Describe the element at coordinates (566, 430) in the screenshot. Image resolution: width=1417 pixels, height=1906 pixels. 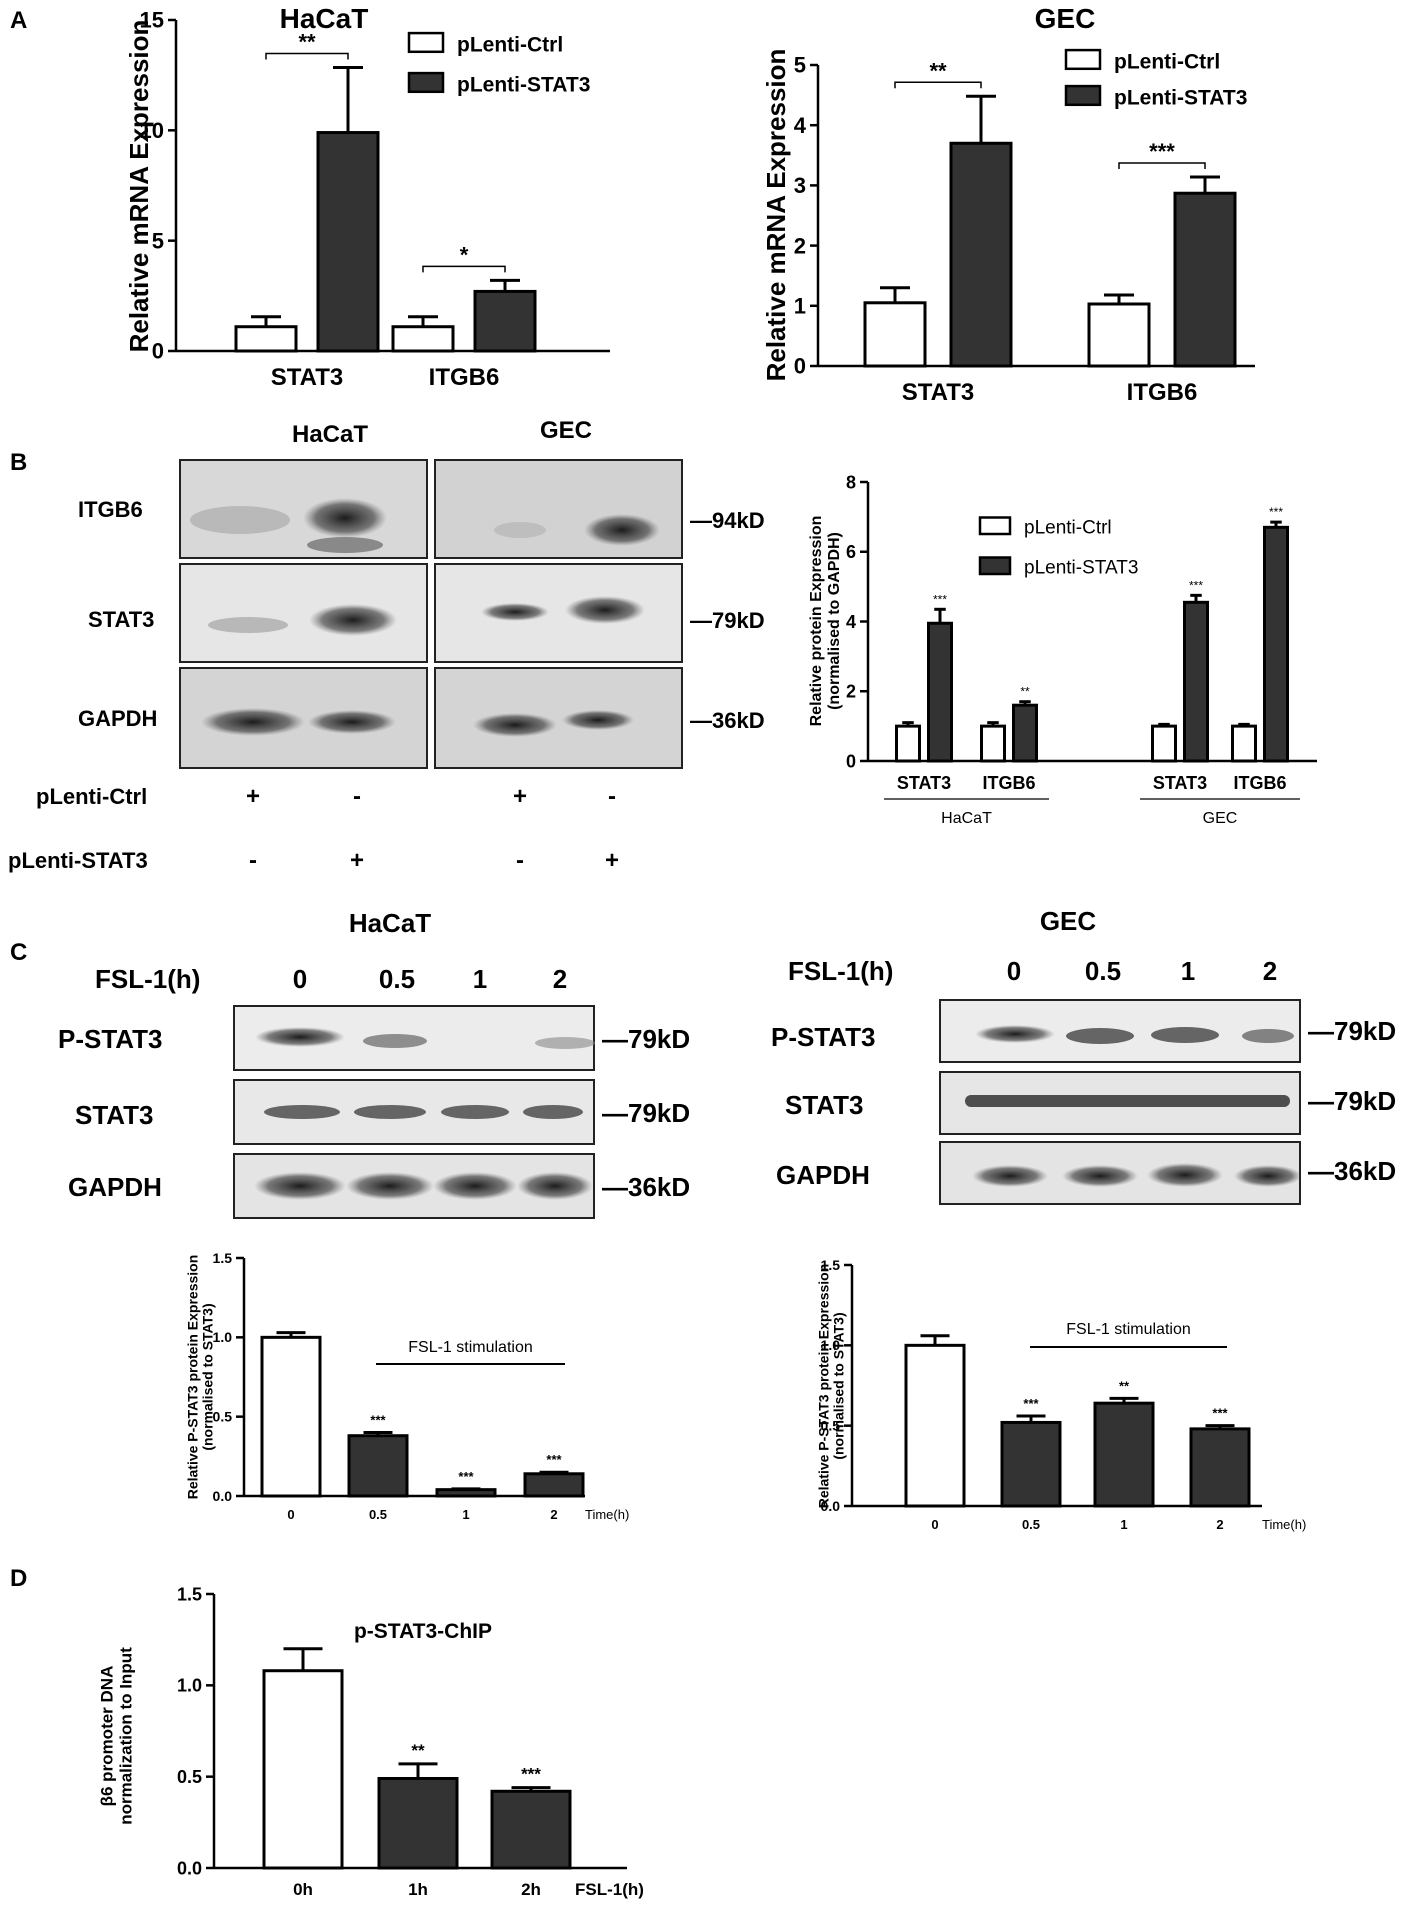
I see `blot-b-title-gec: GEC` at that location.